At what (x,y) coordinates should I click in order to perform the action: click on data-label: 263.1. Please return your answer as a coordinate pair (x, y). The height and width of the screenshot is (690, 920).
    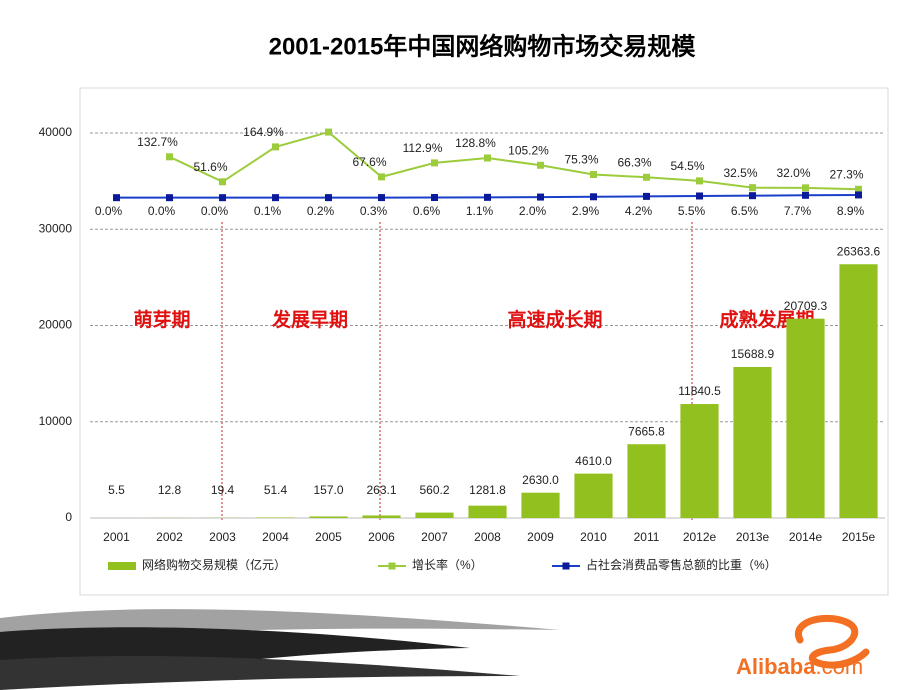
    Looking at the image, I should click on (381, 490).